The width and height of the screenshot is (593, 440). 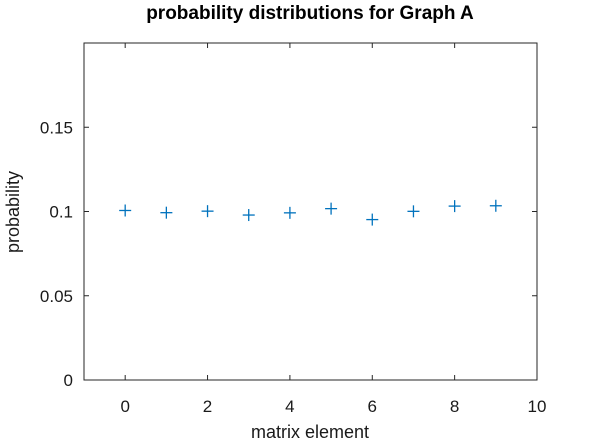 I want to click on x-tick-label: 6, so click(x=372, y=406).